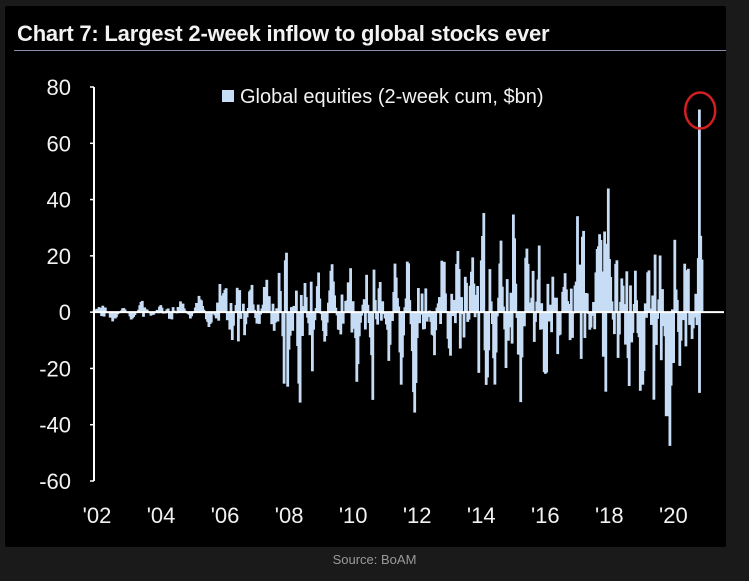 This screenshot has height=581, width=749. Describe the element at coordinates (673, 515) in the screenshot. I see `x-tick-label: '20` at that location.